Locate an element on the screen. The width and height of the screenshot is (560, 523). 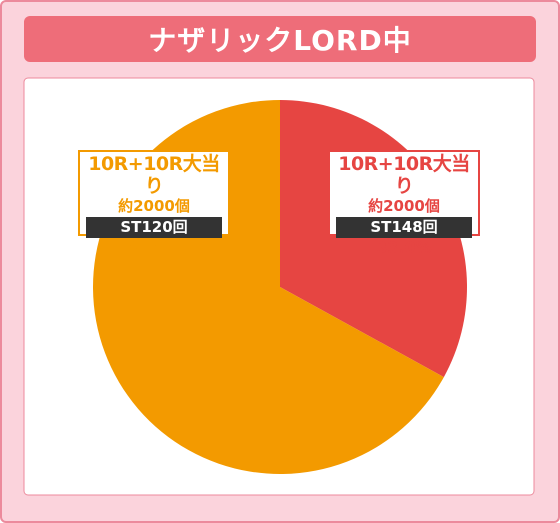
slice-percent: 33.0% is located at coordinates (404, 247).